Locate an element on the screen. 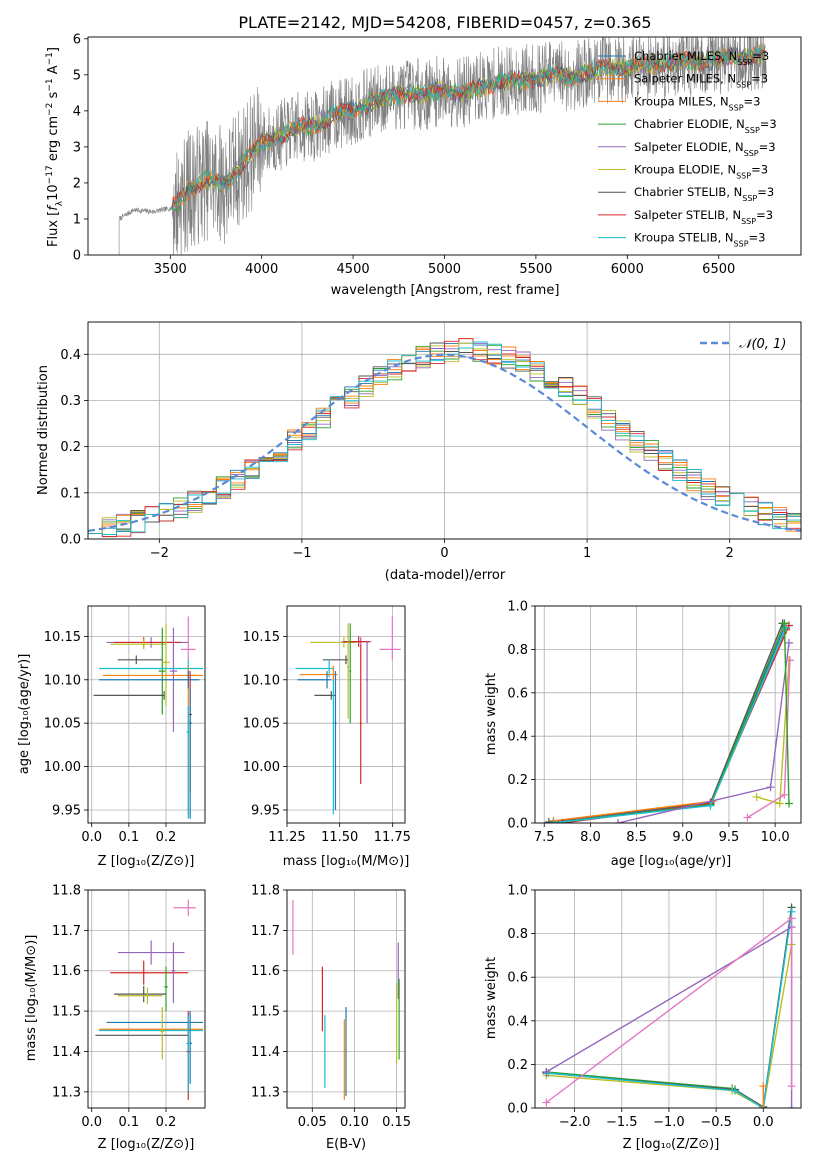 This screenshot has width=819, height=1170. spectrum-legend-sub-5: SSP is located at coordinates (743, 175).